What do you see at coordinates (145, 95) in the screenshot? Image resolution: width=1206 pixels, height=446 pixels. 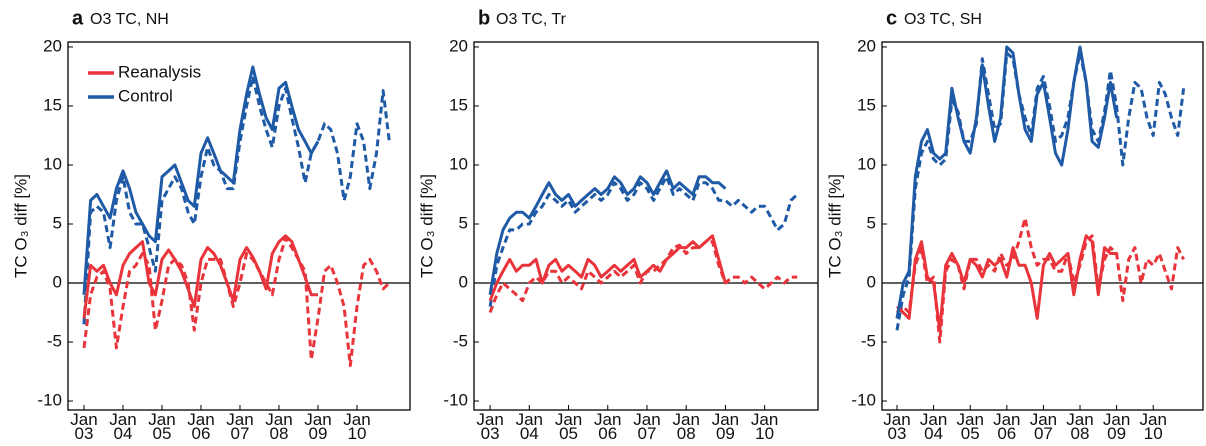 I see `legend-label: Control` at bounding box center [145, 95].